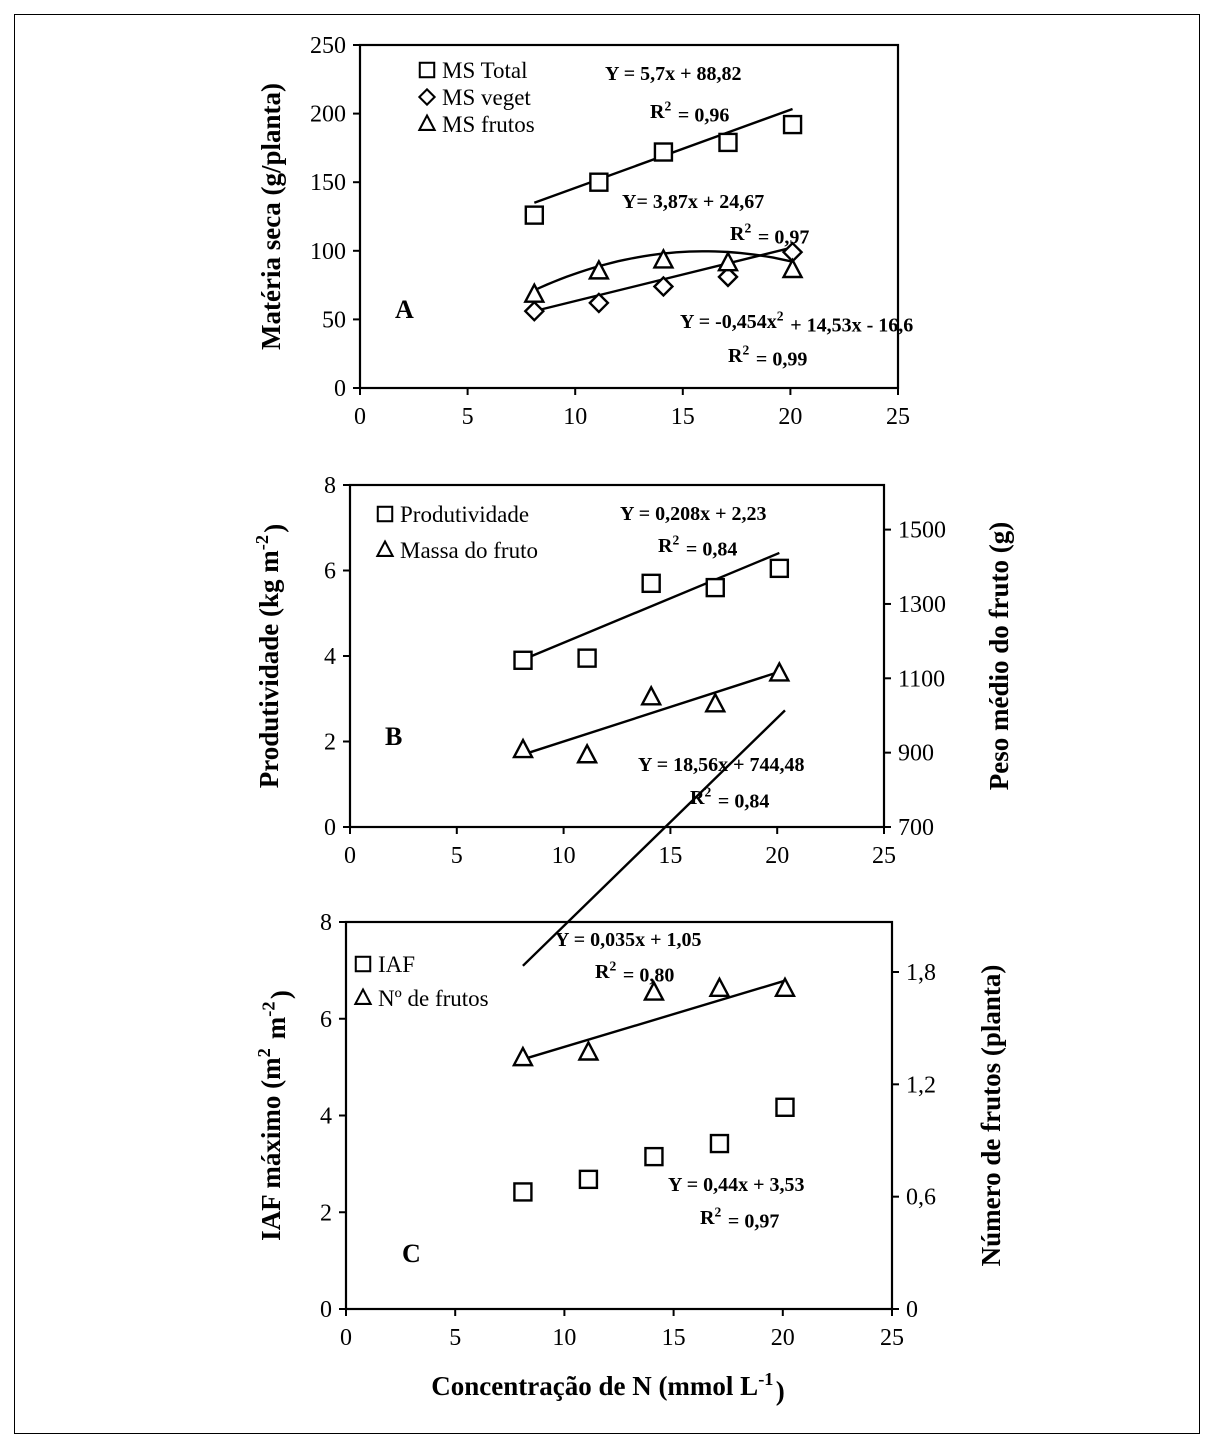 The image size is (1214, 1434). What do you see at coordinates (396, 964) in the screenshot?
I see `legend-label: IAF` at bounding box center [396, 964].